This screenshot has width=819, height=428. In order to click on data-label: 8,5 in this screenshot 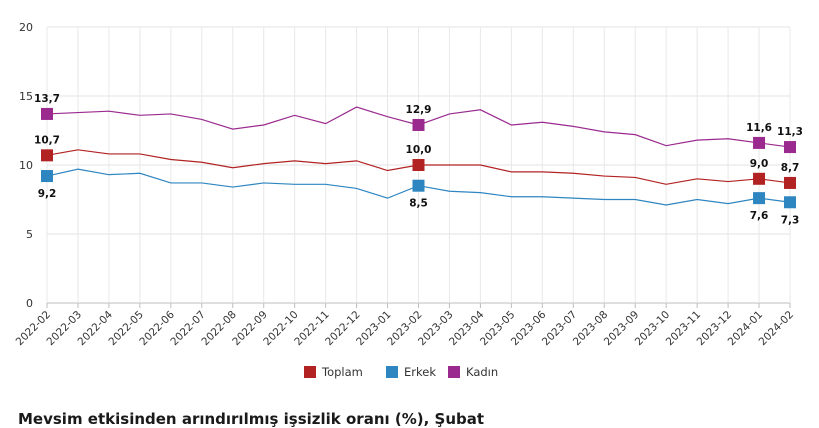, I will do `click(418, 204)`.